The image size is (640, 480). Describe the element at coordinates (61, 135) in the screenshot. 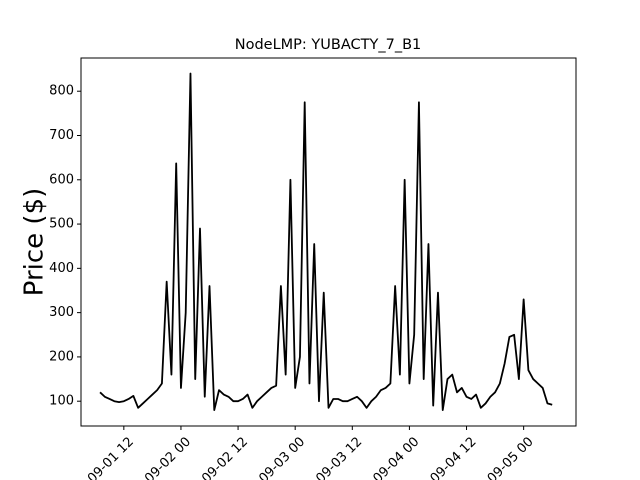

I see `y-tick-label: 700` at that location.